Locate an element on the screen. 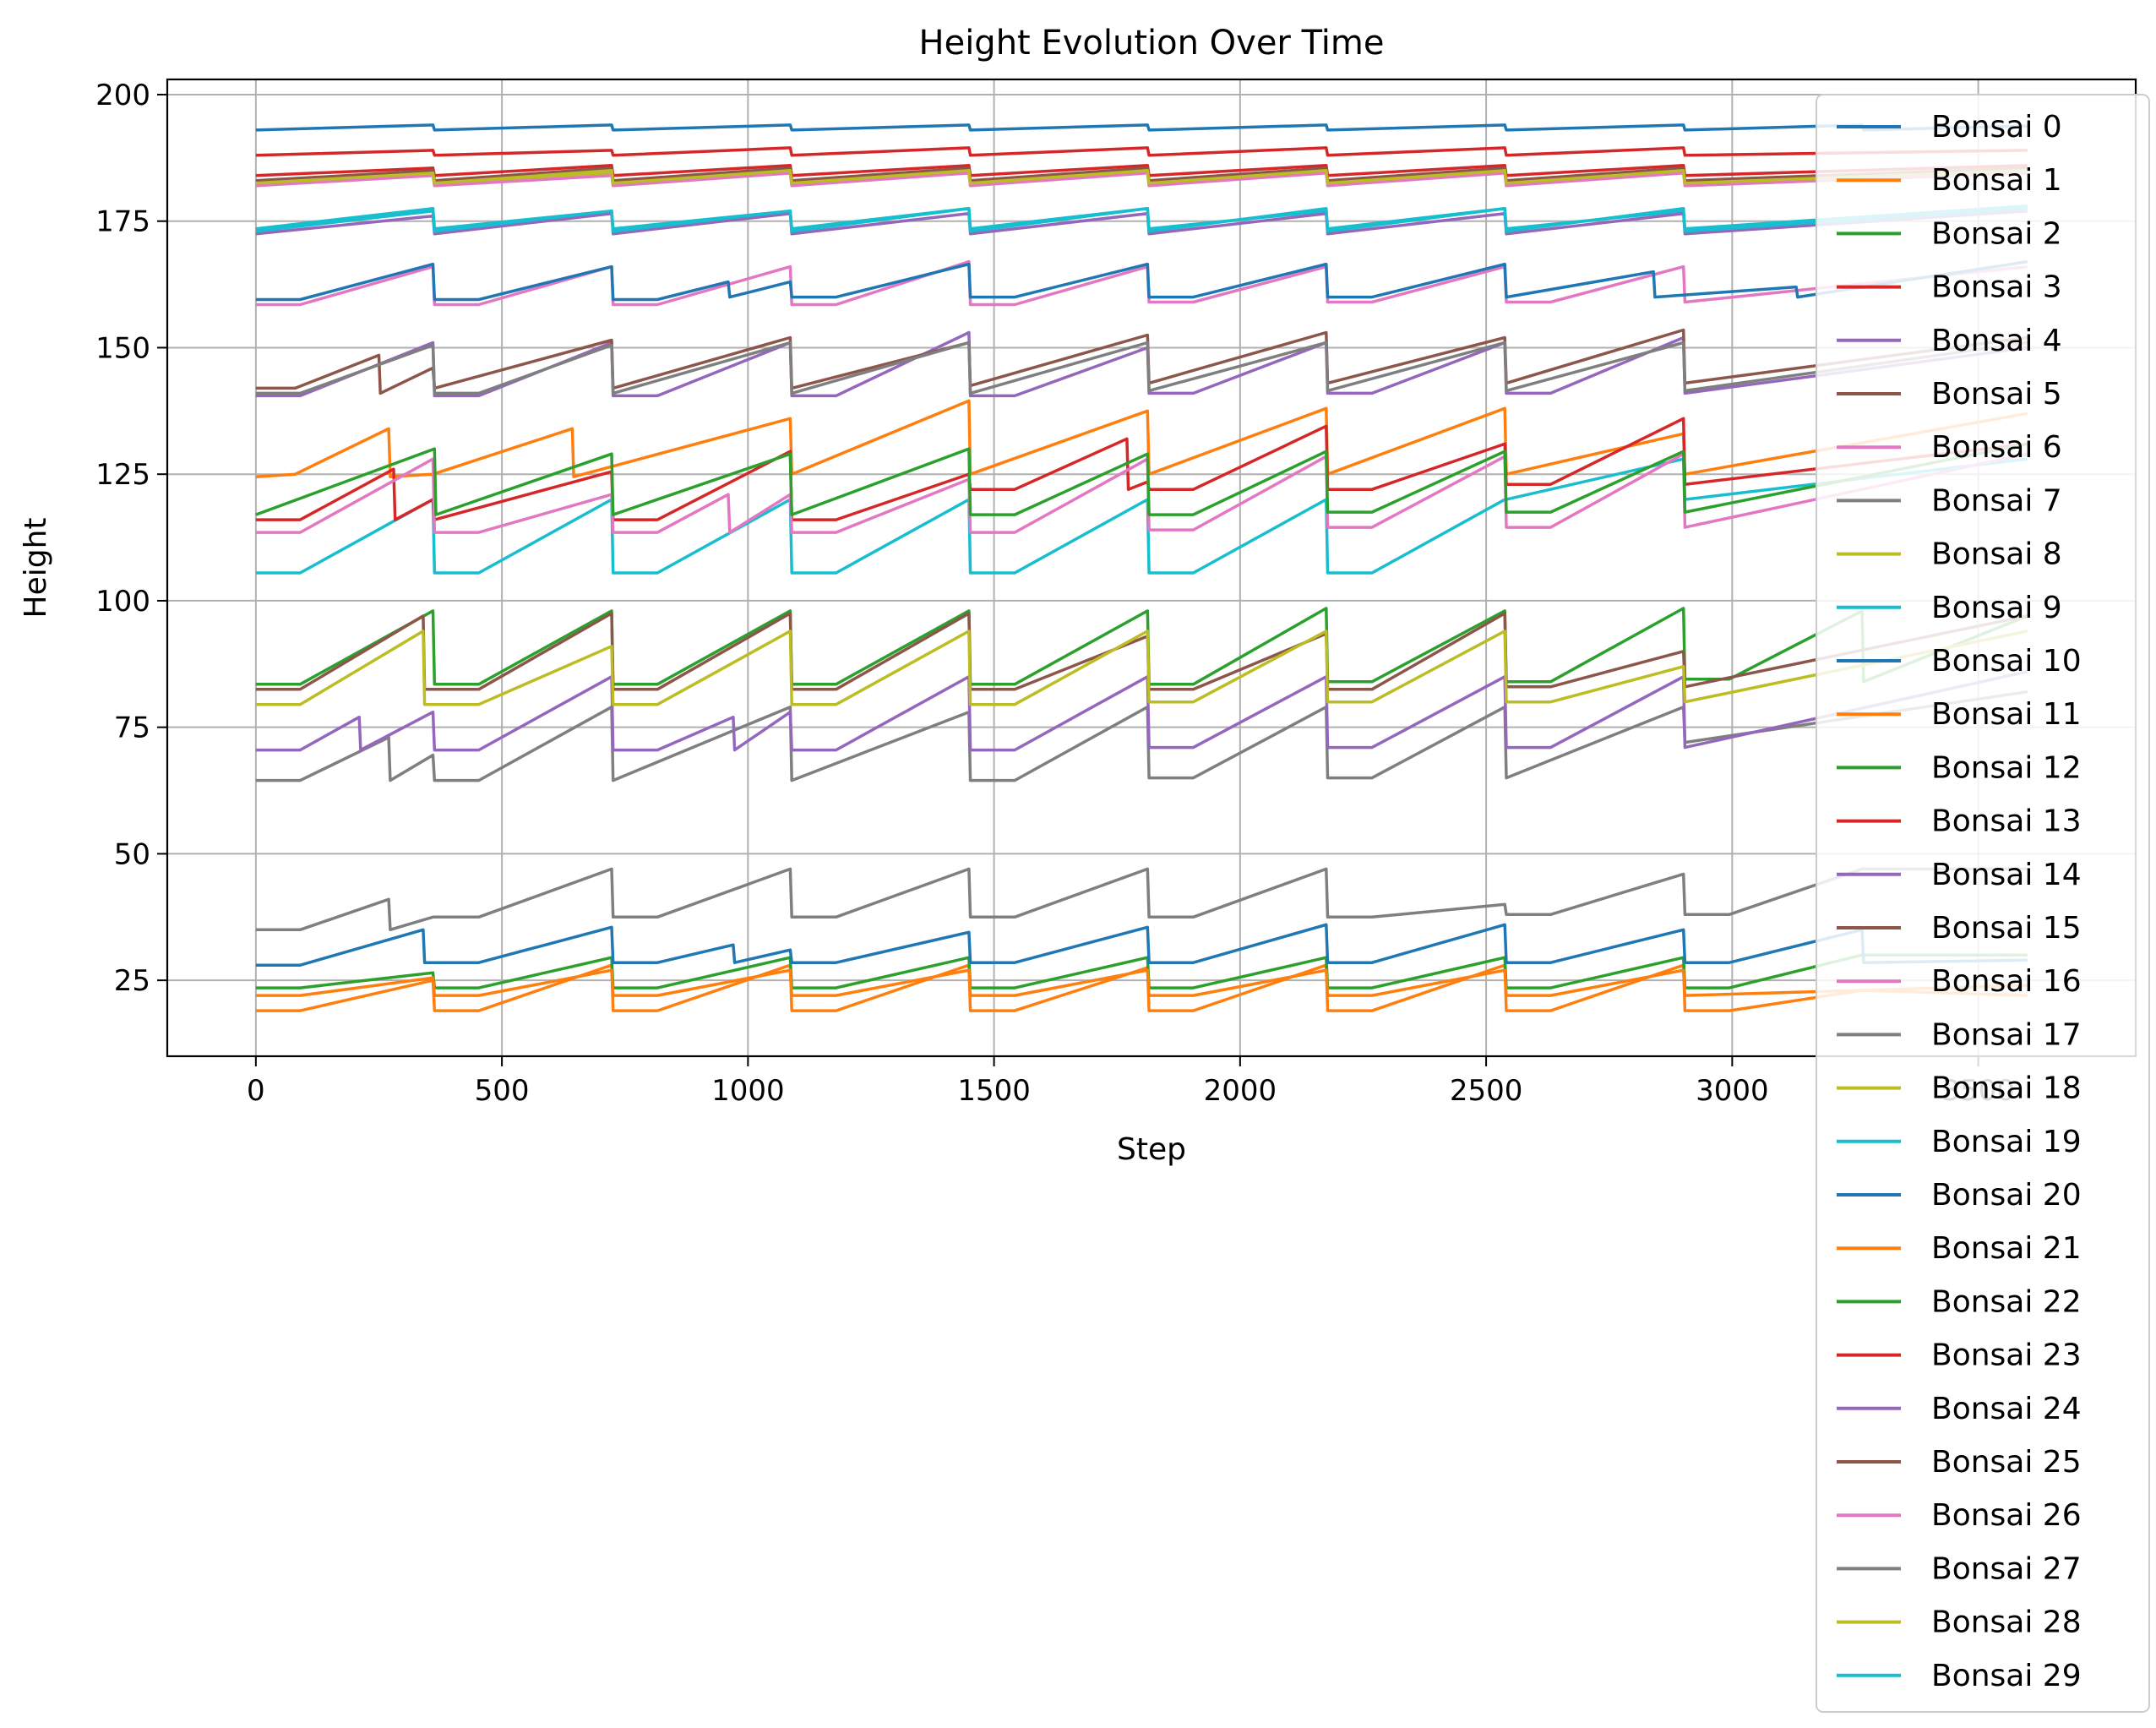 Image resolution: width=2156 pixels, height=1728 pixels. y-tick-label: 150 is located at coordinates (122, 348).